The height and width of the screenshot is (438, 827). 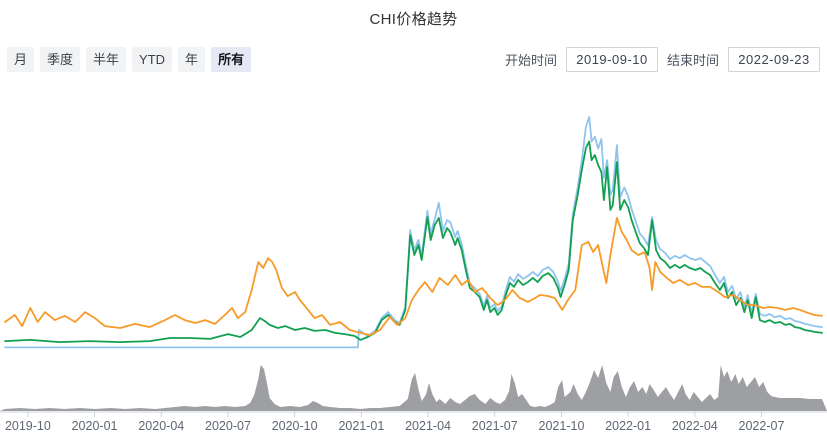 I want to click on end-date-label: 结束时间, so click(x=692, y=60).